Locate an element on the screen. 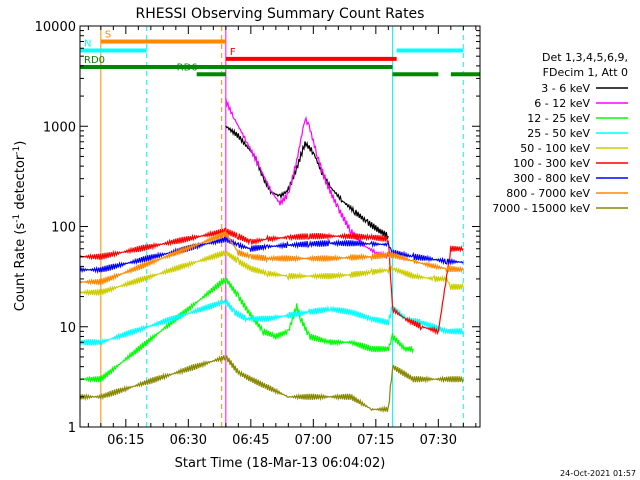 The image size is (640, 480). state-bar-label-rd0: RD0 is located at coordinates (94, 60).